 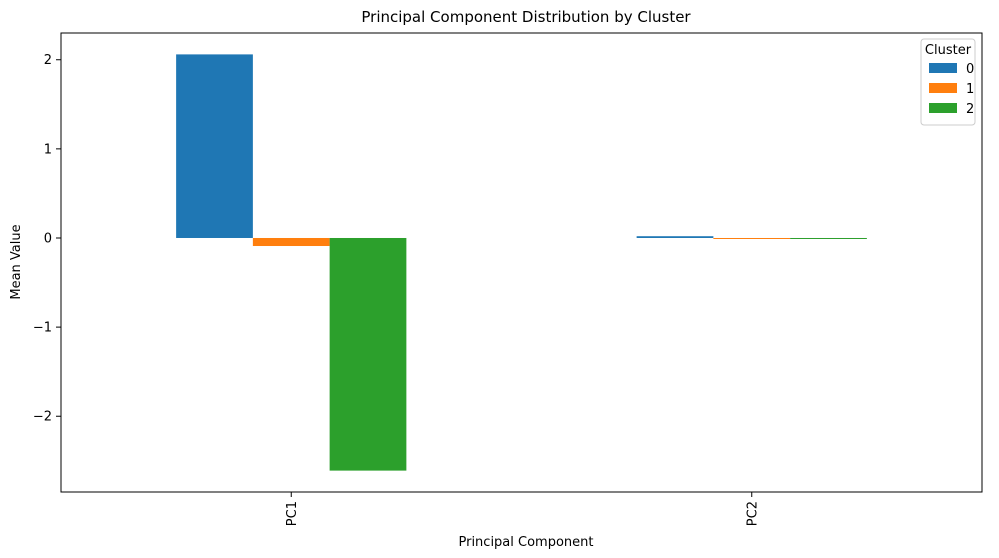 What do you see at coordinates (752, 513) in the screenshot?
I see `x-tick-label-pc2: PC2` at bounding box center [752, 513].